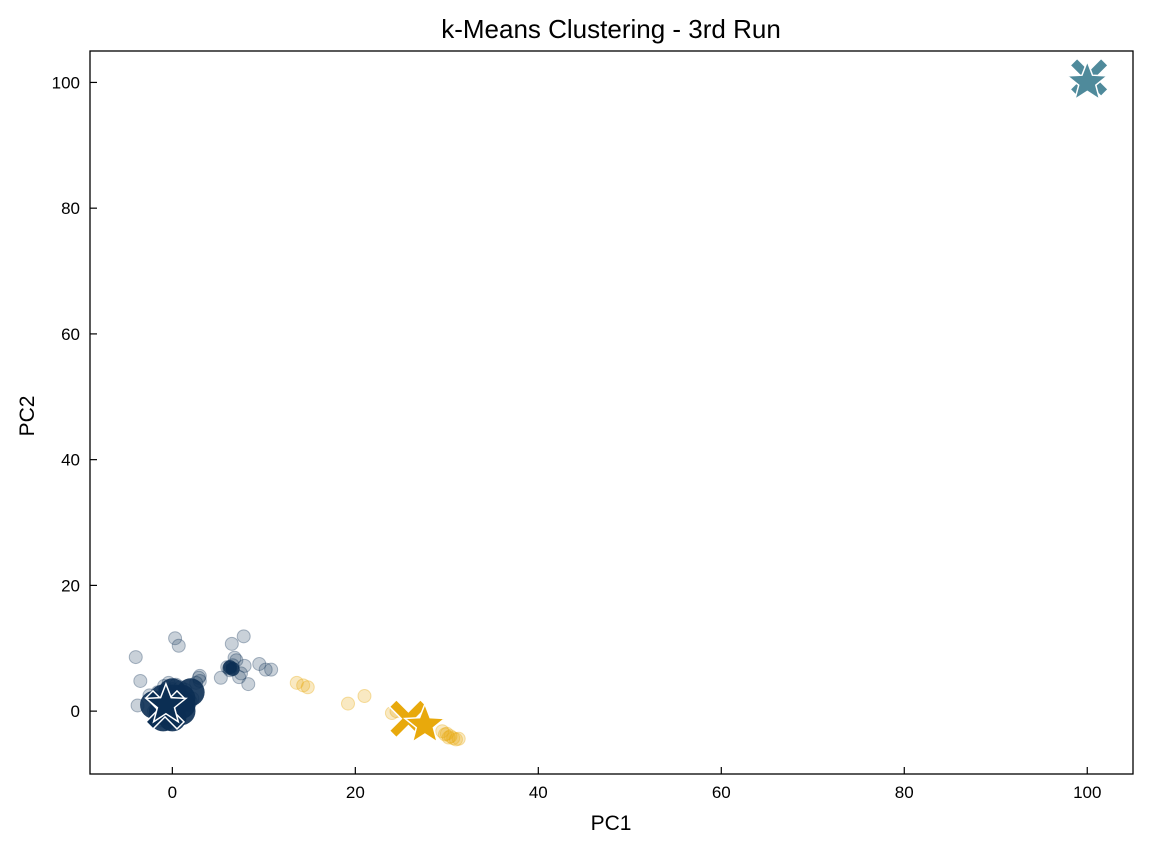  I want to click on y-tick-label: 80, so click(70, 208).